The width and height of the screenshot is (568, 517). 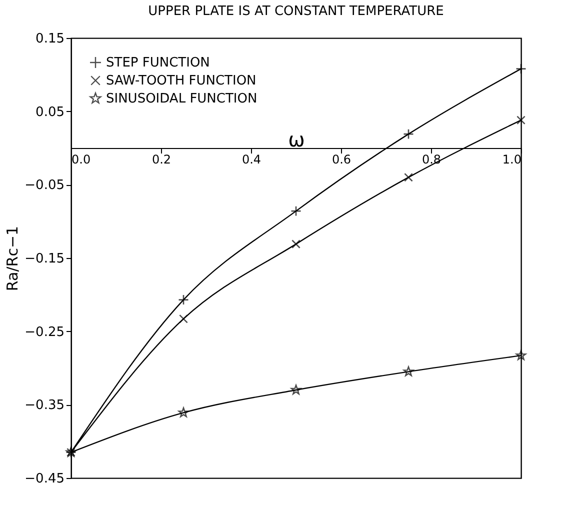 What do you see at coordinates (158, 63) in the screenshot?
I see `legend-label: STEP FUNCTION` at bounding box center [158, 63].